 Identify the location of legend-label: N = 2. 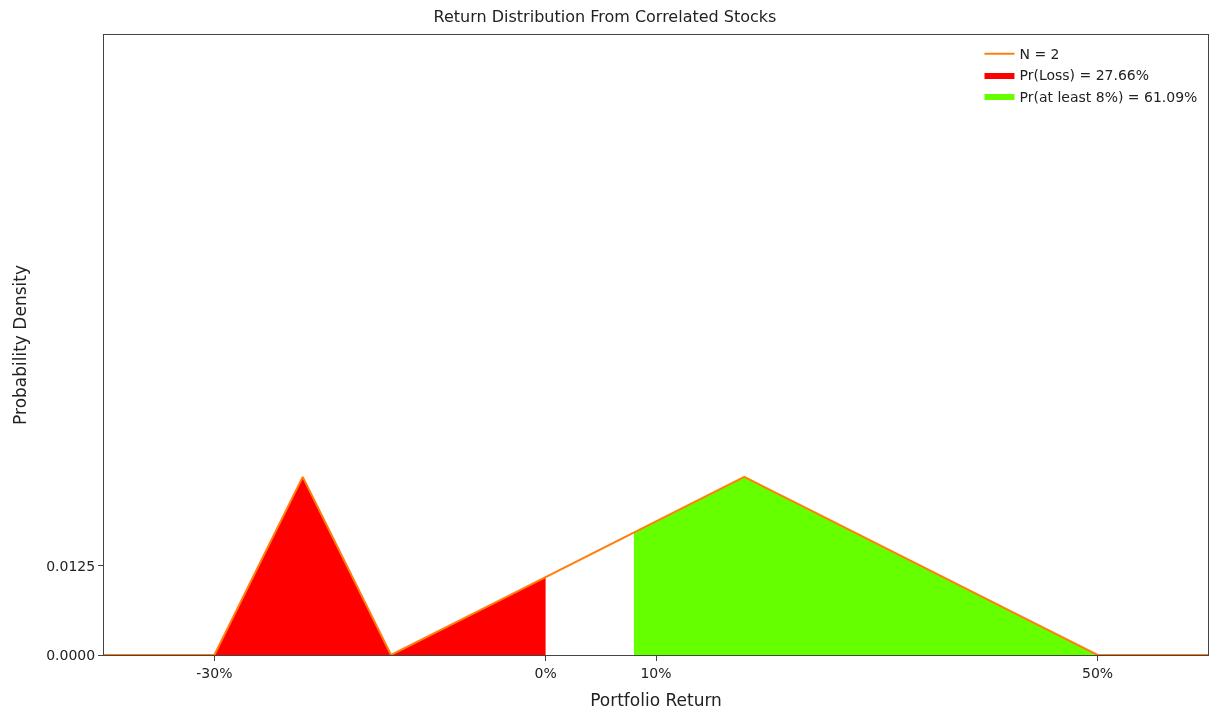
(1039, 54).